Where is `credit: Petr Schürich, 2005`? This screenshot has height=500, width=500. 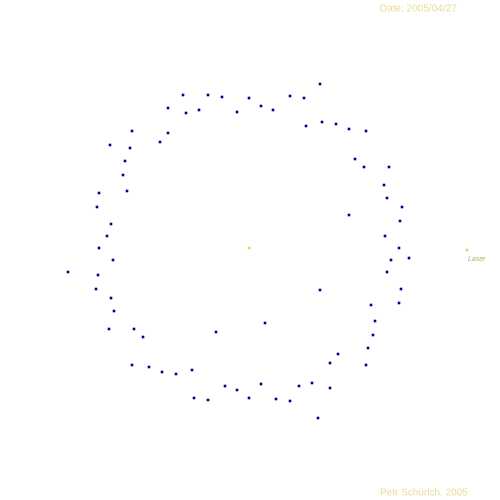
credit: Petr Schürich, 2005 is located at coordinates (424, 493).